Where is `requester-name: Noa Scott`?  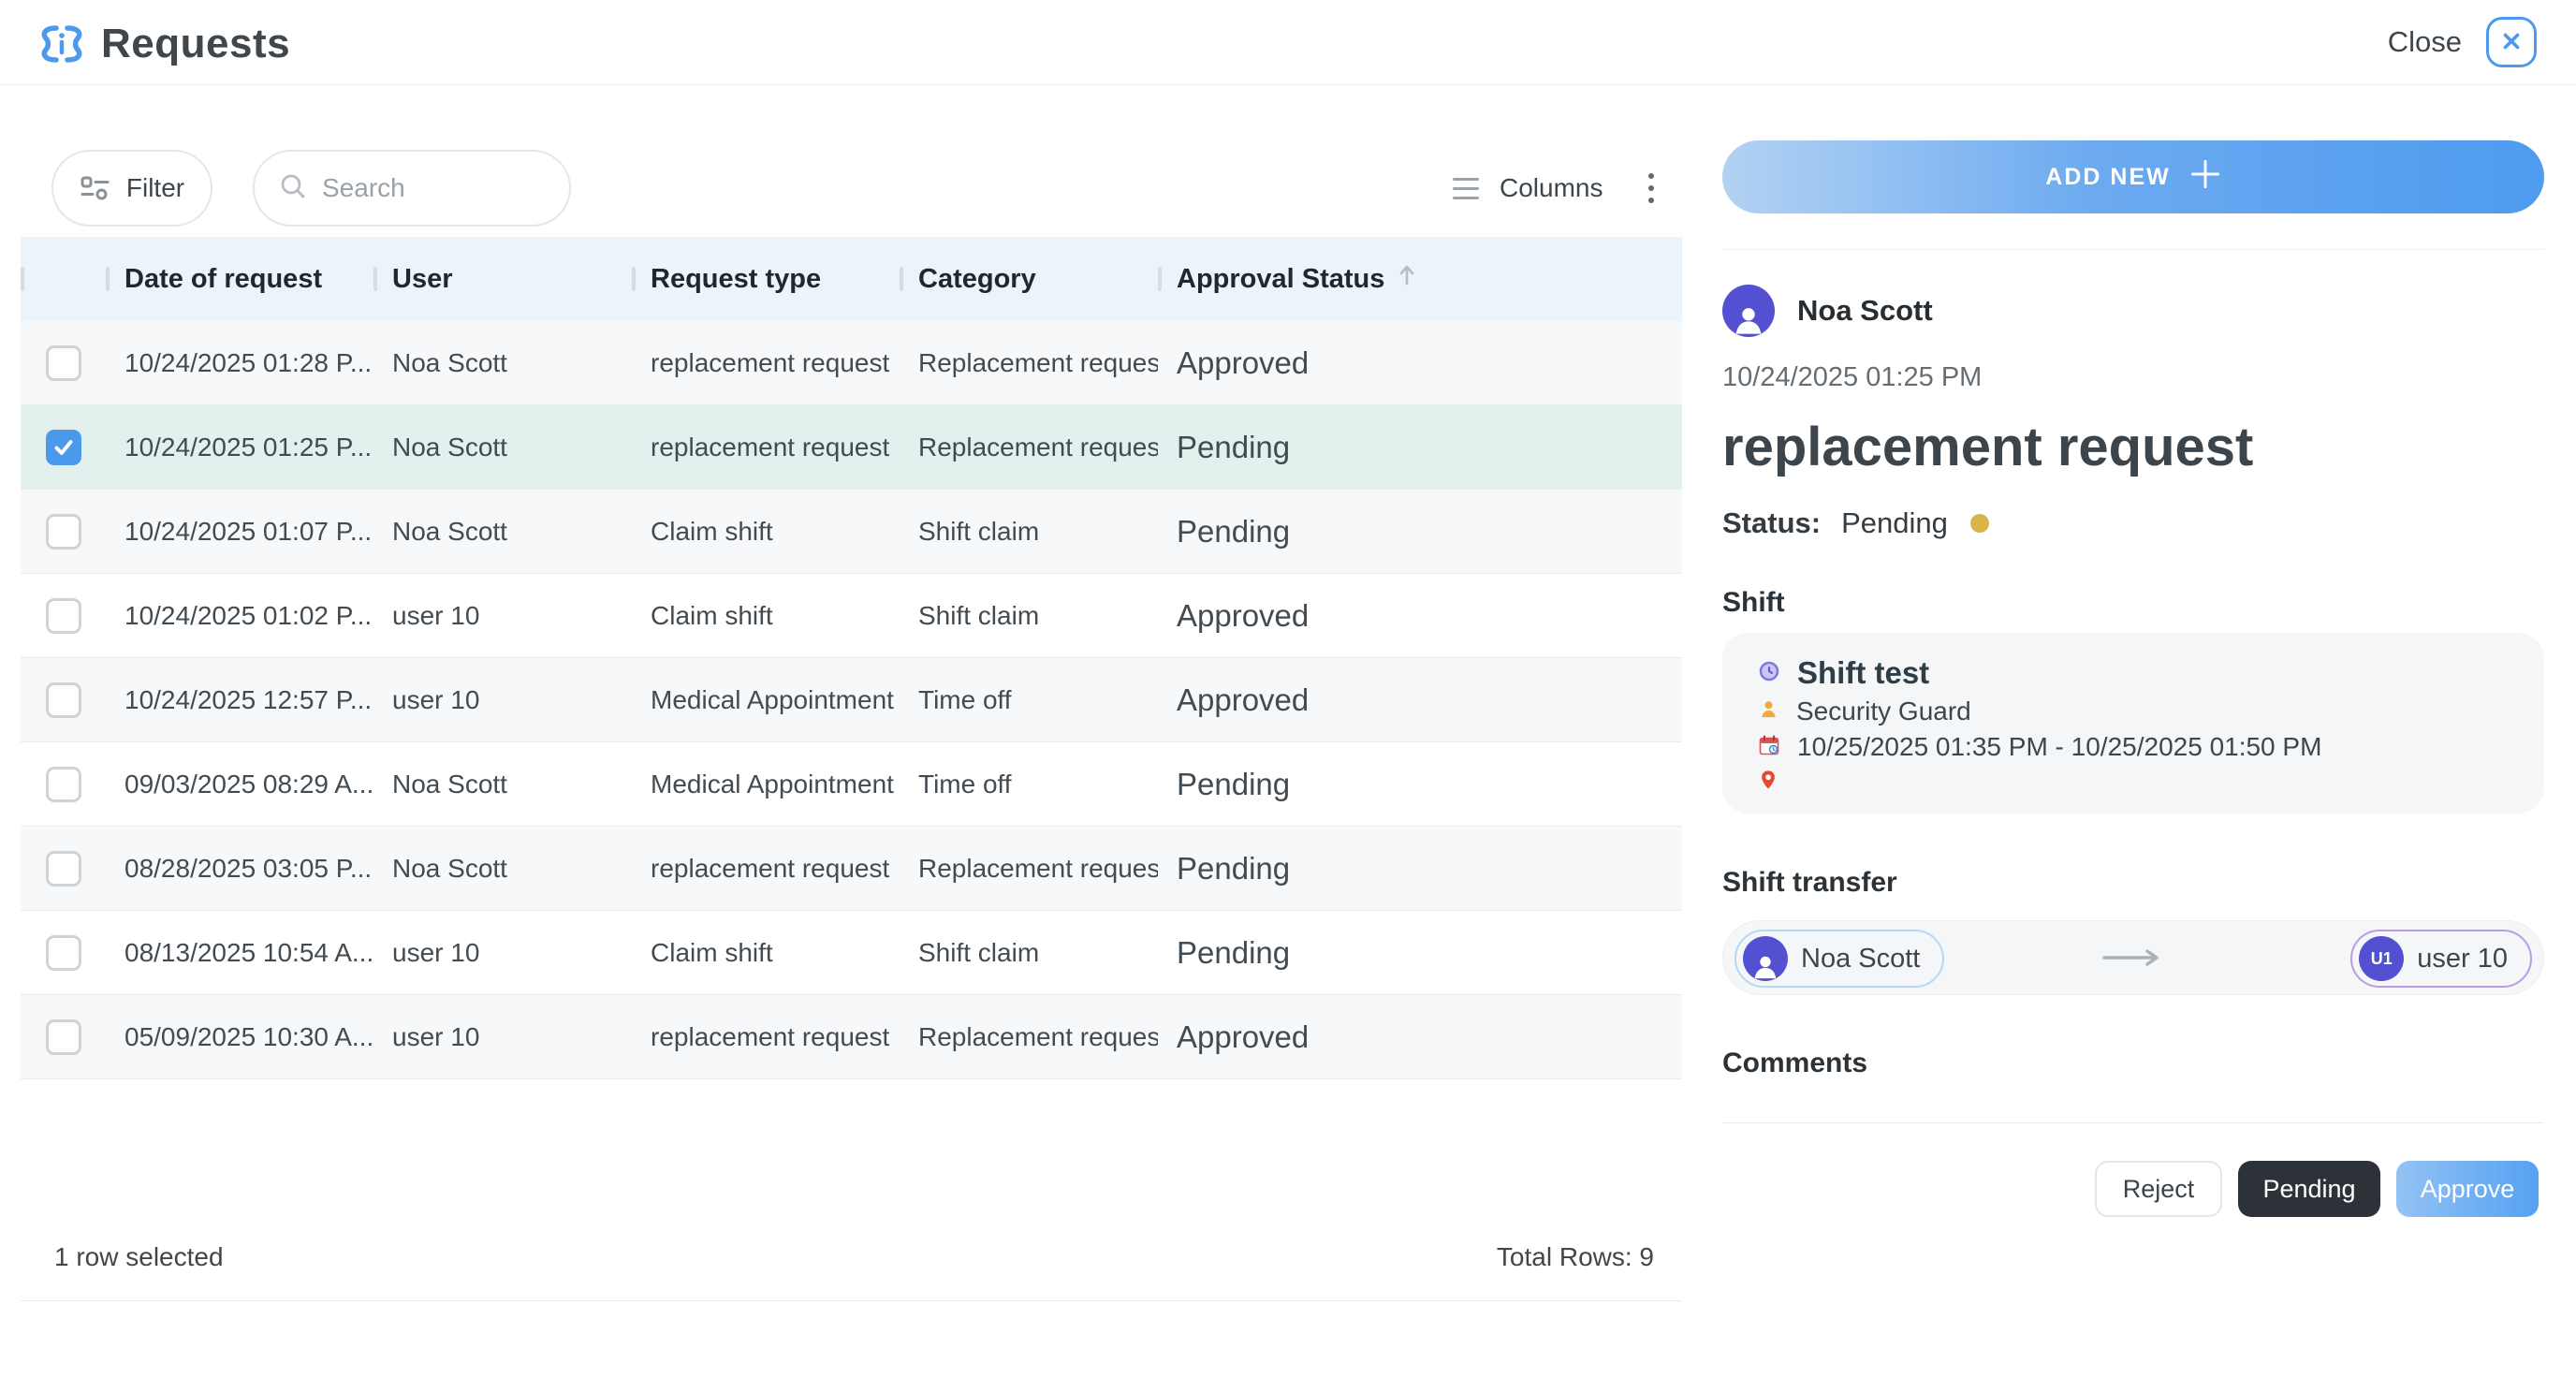
requester-name: Noa Scott is located at coordinates (1865, 310).